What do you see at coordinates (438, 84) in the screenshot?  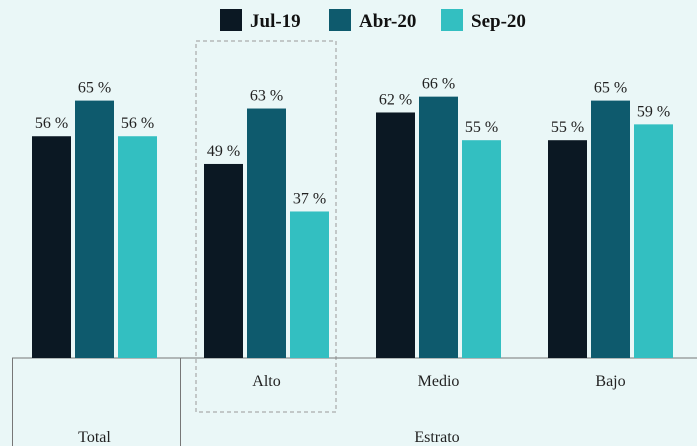 I see `value-label: 66 %` at bounding box center [438, 84].